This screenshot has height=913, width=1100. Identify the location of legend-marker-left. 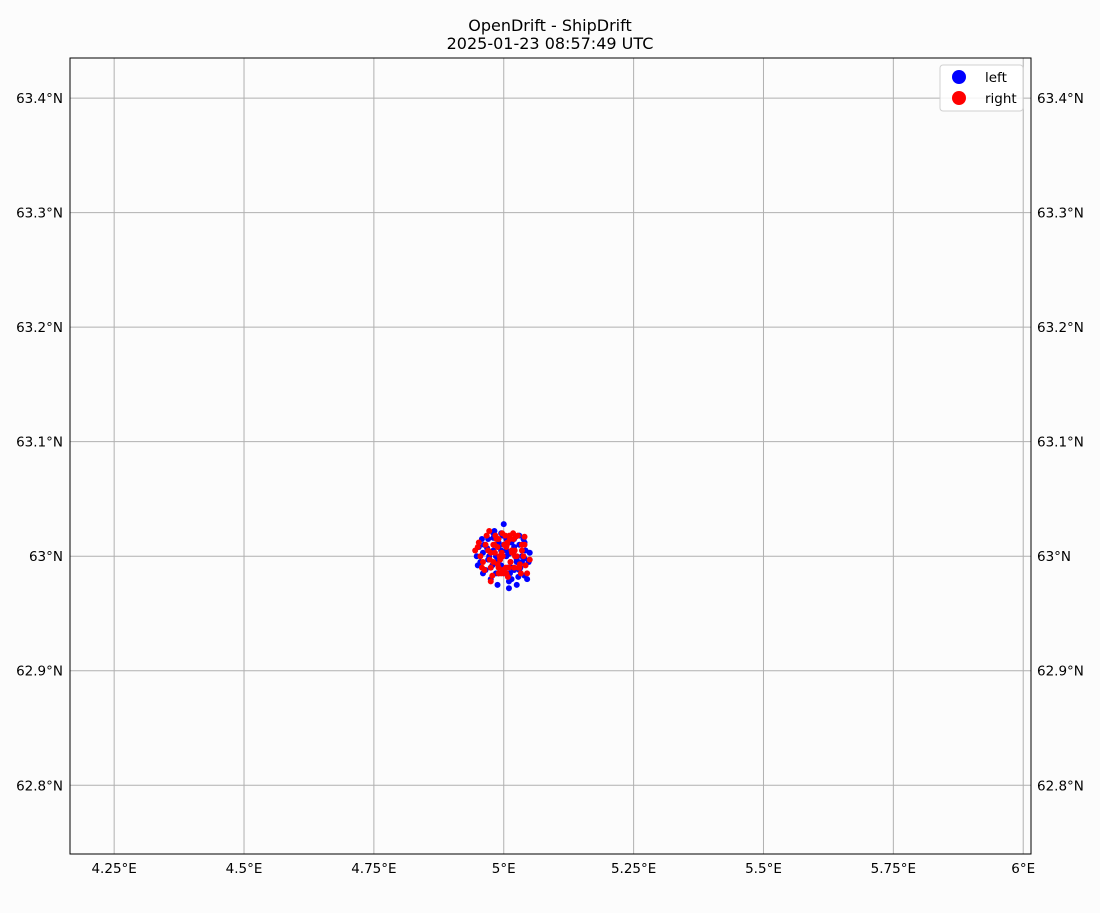
(959, 77).